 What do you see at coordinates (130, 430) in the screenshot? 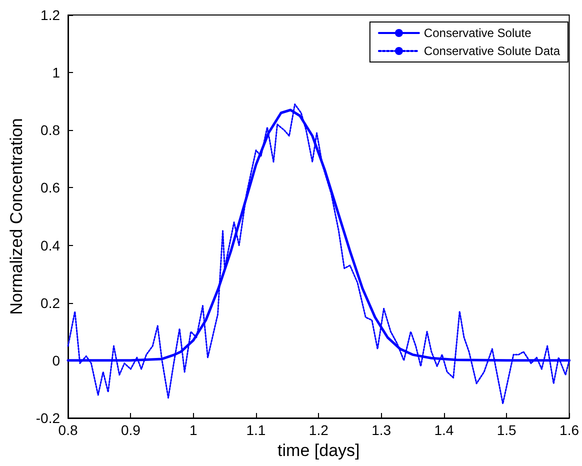
I see `x-tick-label: 0.9` at bounding box center [130, 430].